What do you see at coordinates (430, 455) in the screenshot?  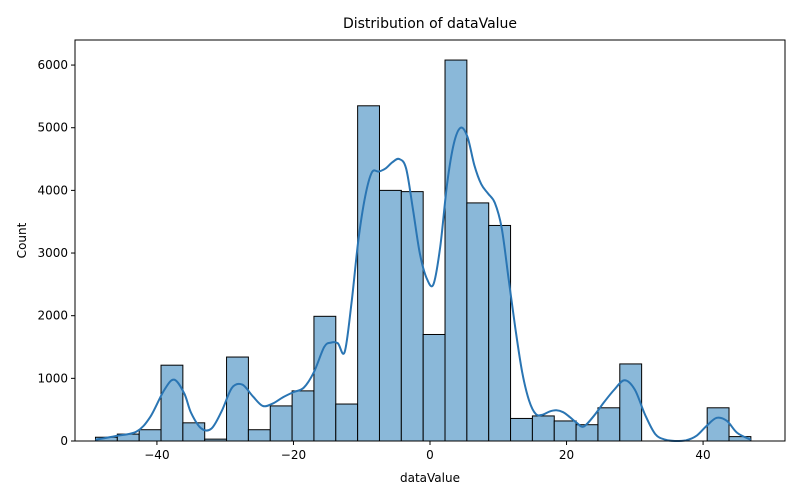 I see `x-tick-label: 0` at bounding box center [430, 455].